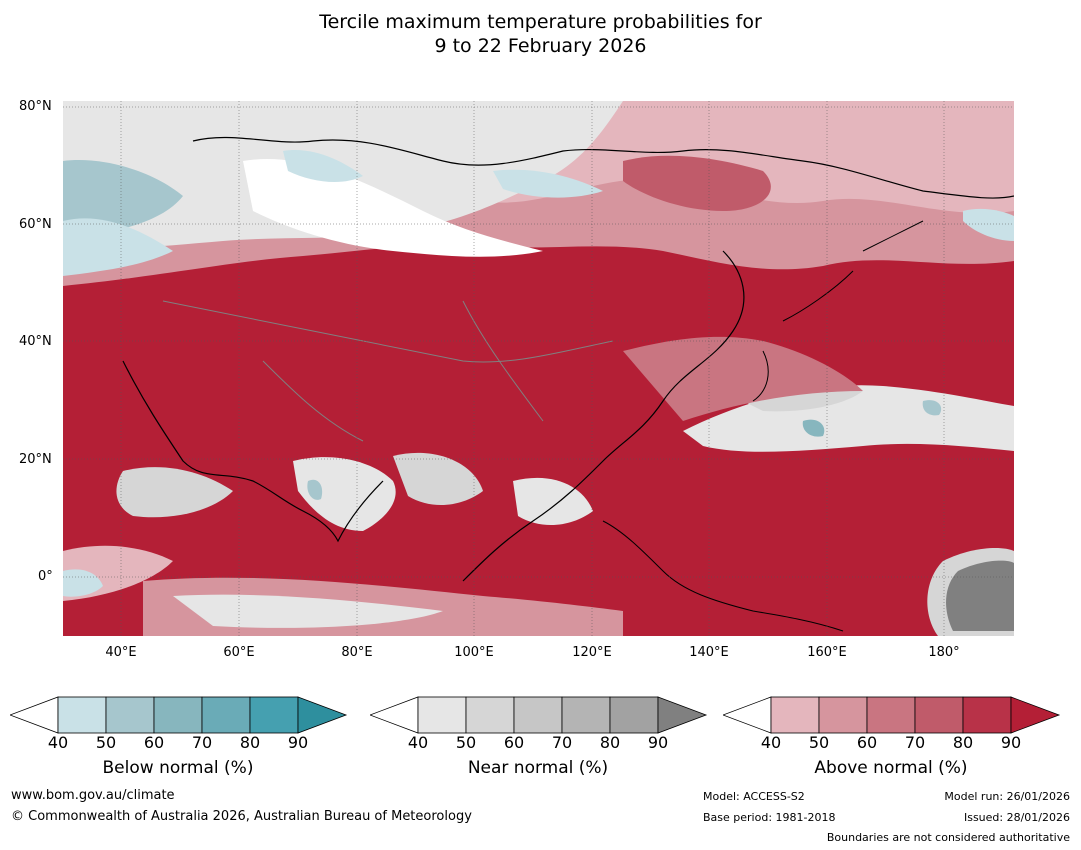 The width and height of the screenshot is (1081, 850). I want to click on region-below-low-siberia, so click(548, 183).